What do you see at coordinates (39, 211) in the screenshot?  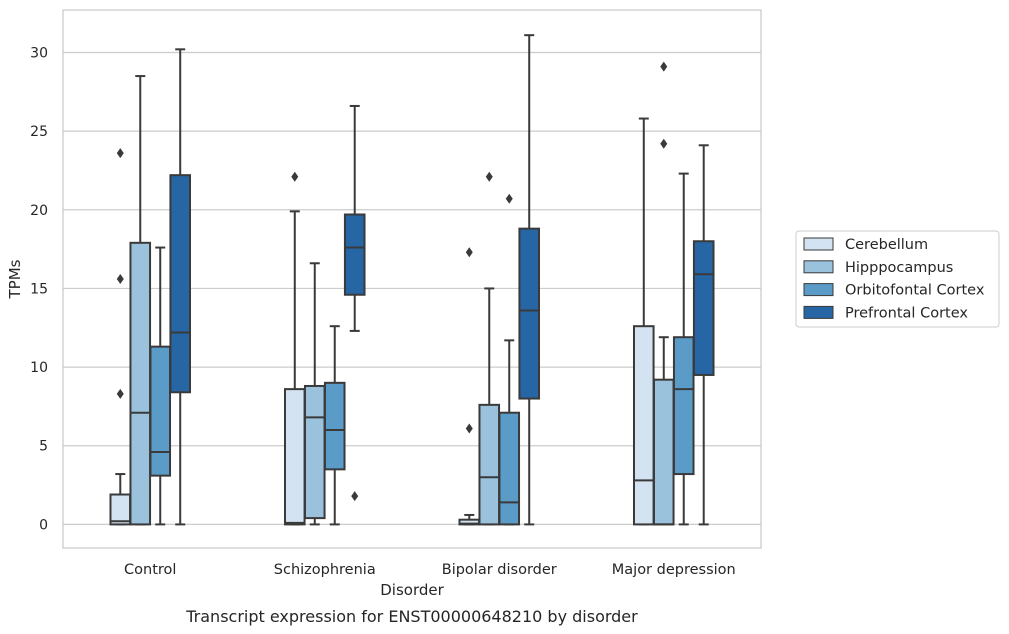 I see `y-tick-label: 20` at bounding box center [39, 211].